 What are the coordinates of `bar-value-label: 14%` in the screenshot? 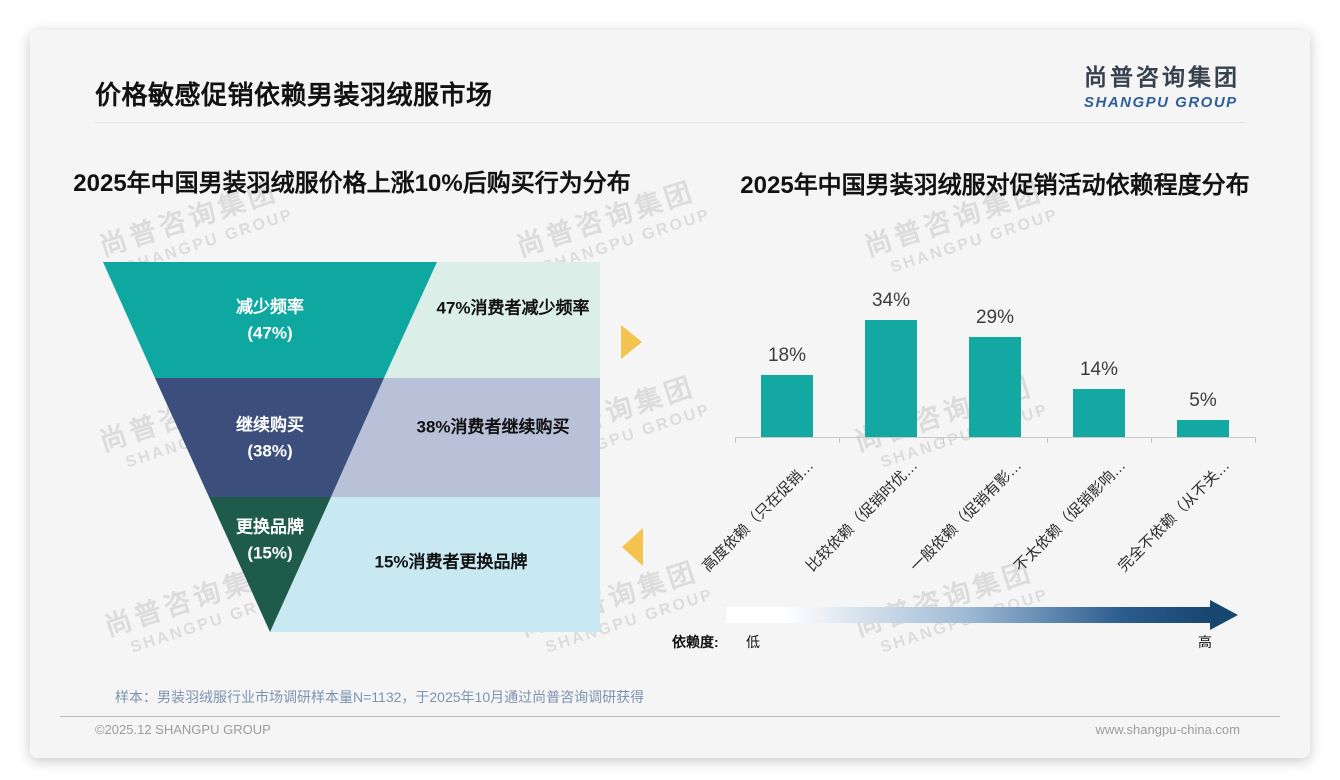 It's located at (1099, 369).